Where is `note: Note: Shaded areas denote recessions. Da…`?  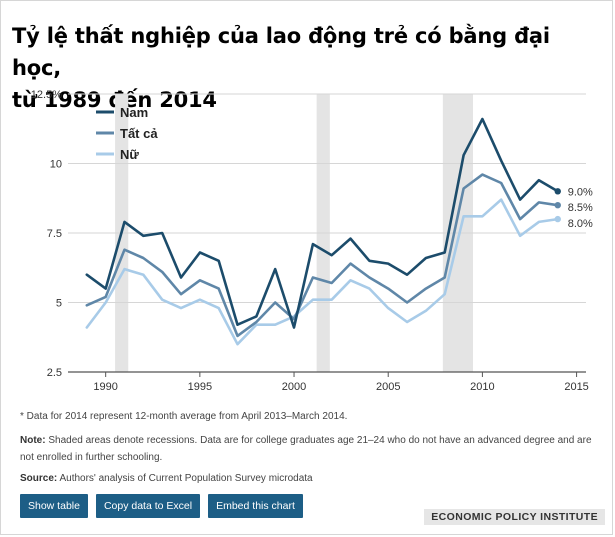
note: Note: Shaded areas denote recessions. Da… is located at coordinates (310, 449).